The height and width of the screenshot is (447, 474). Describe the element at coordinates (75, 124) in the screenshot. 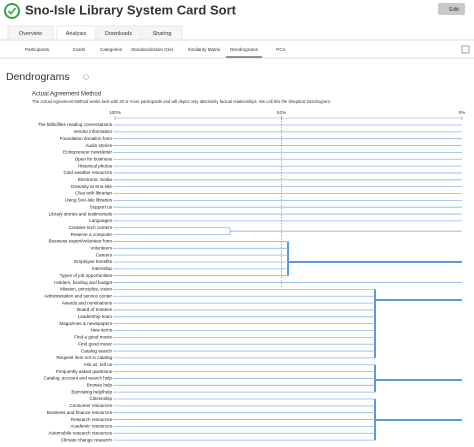

I see `leaf-label: The bibliofiles reading conversations` at that location.